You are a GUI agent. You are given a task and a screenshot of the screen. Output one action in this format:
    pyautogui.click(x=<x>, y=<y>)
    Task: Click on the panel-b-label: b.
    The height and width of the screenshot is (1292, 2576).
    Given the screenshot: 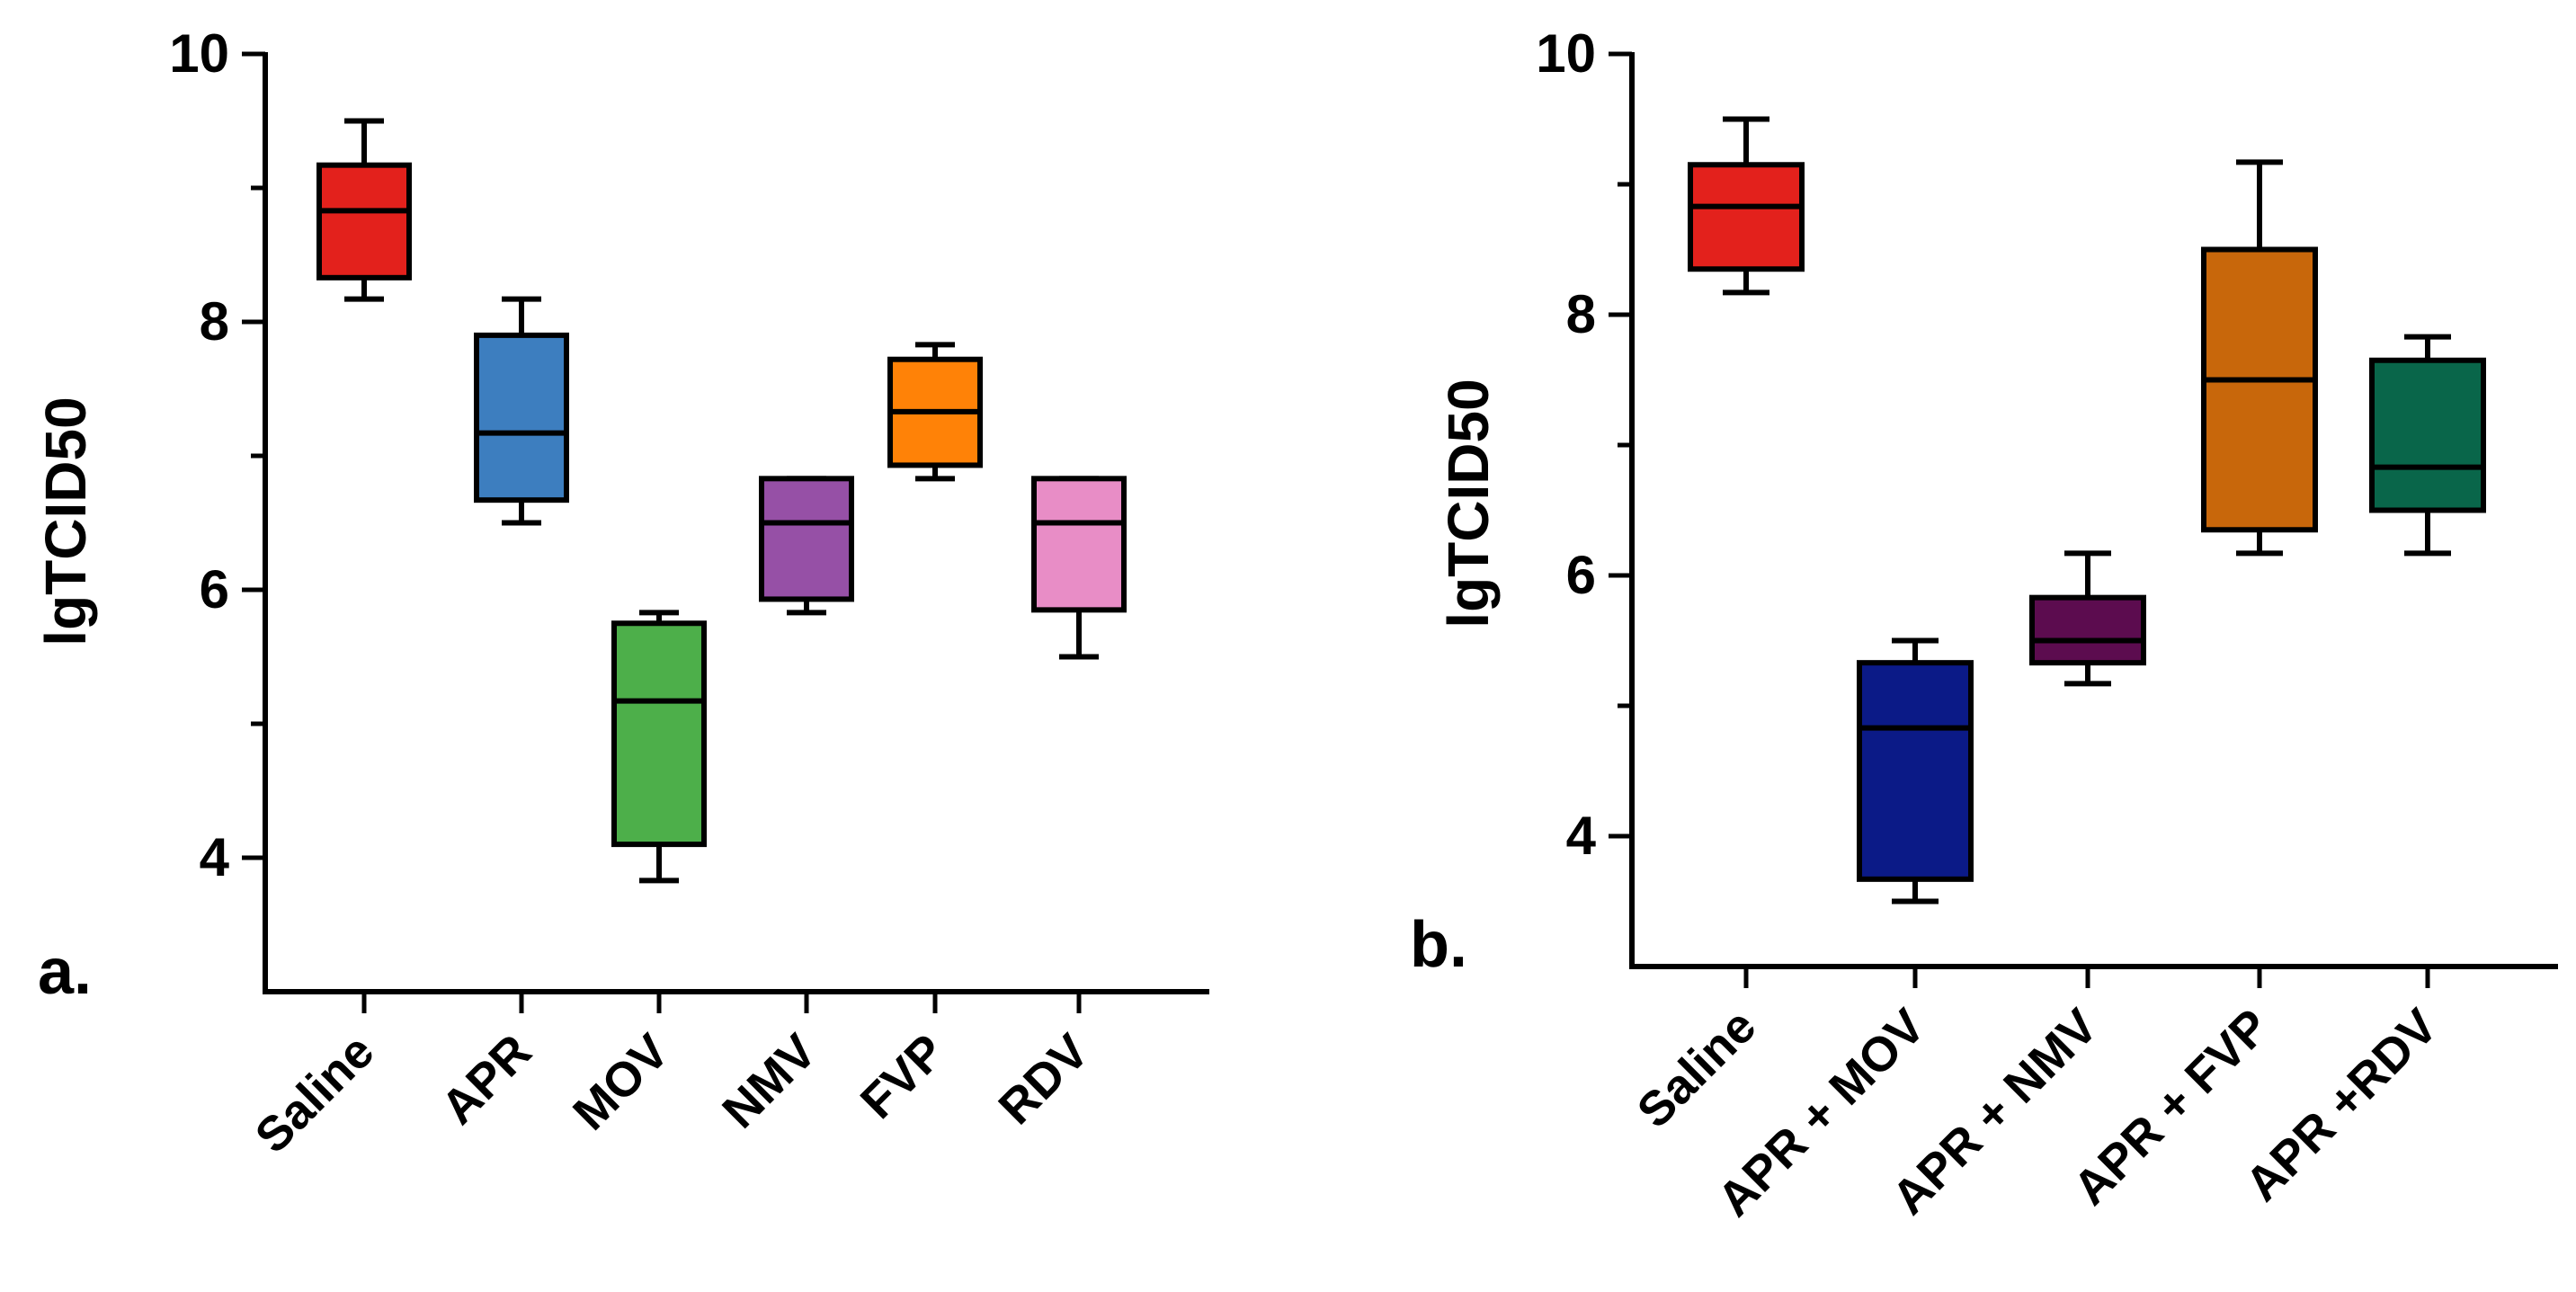 What is the action you would take?
    pyautogui.click(x=1438, y=945)
    